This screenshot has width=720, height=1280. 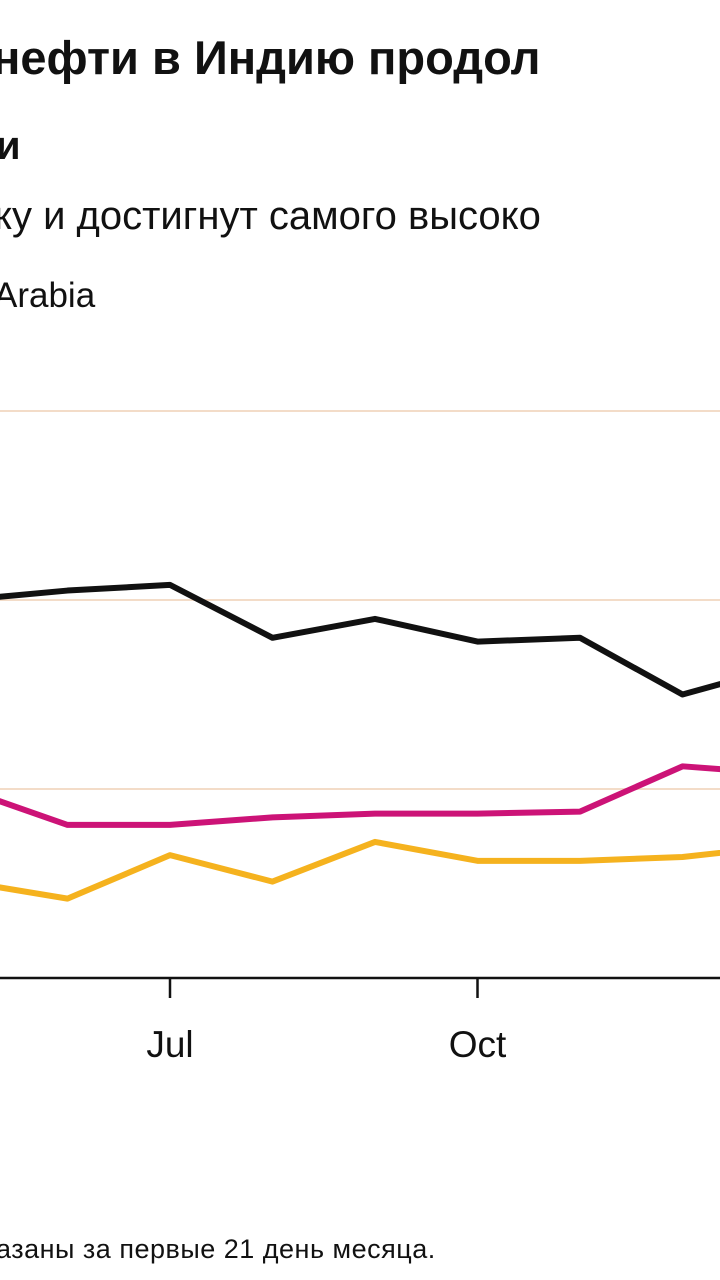 I want to click on footnote: азаны за первые 21 день месяца., so click(x=218, y=1249).